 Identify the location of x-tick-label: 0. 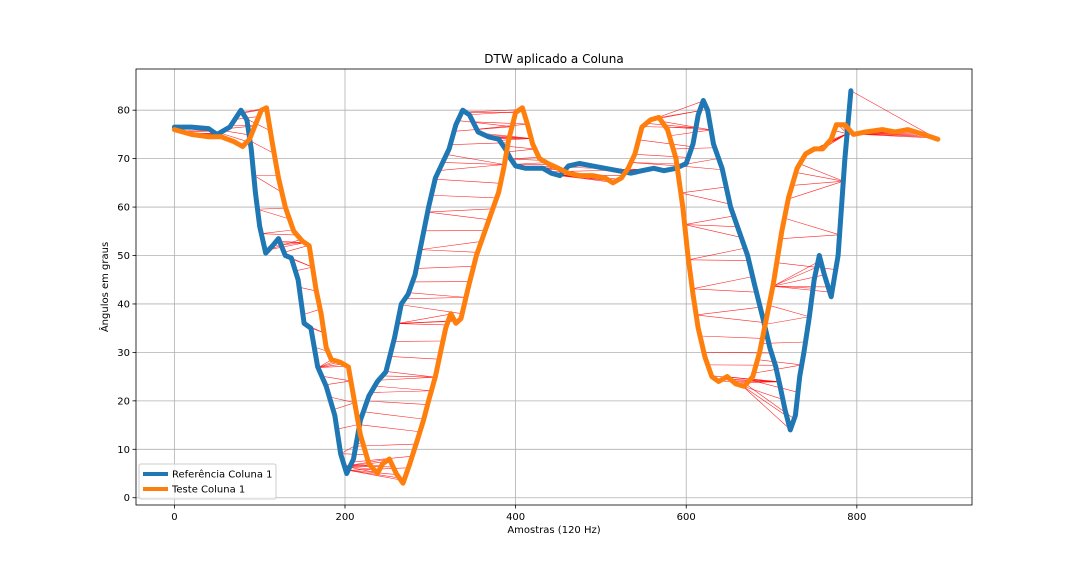
(174, 517).